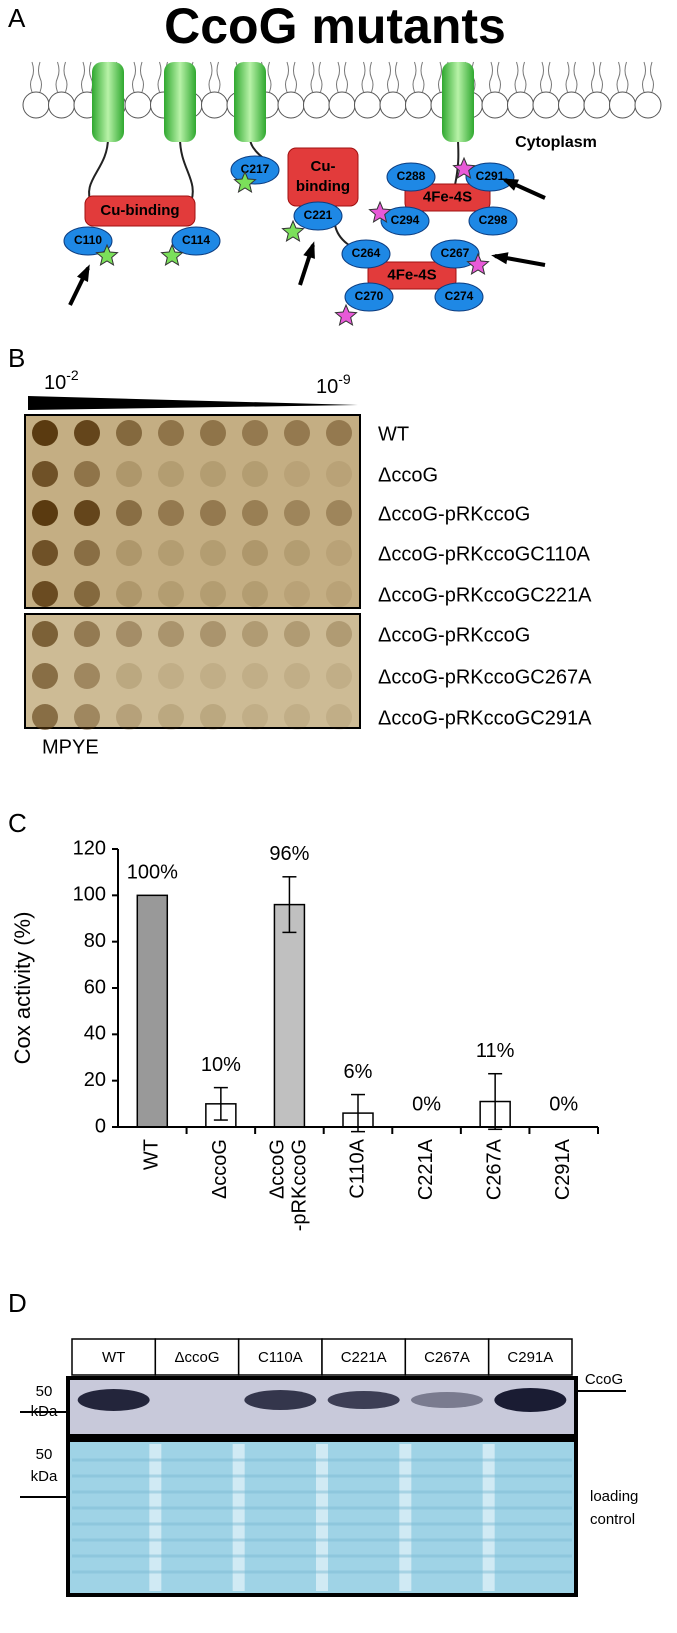 The image size is (677, 1633). I want to click on x-tick-label: ΔccoG-pRKccoG, so click(289, 1185).